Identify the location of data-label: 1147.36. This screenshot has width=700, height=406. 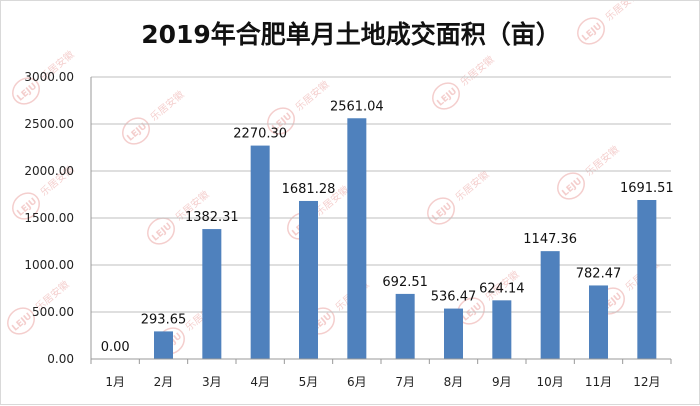
(550, 239).